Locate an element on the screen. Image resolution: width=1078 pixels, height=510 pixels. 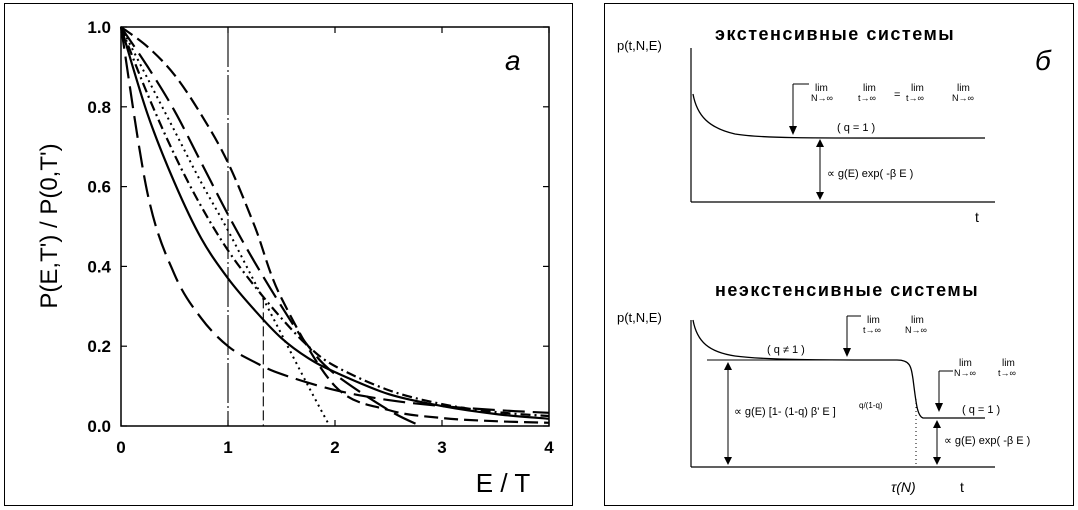
panel-letter-a: a is located at coordinates (513, 60).